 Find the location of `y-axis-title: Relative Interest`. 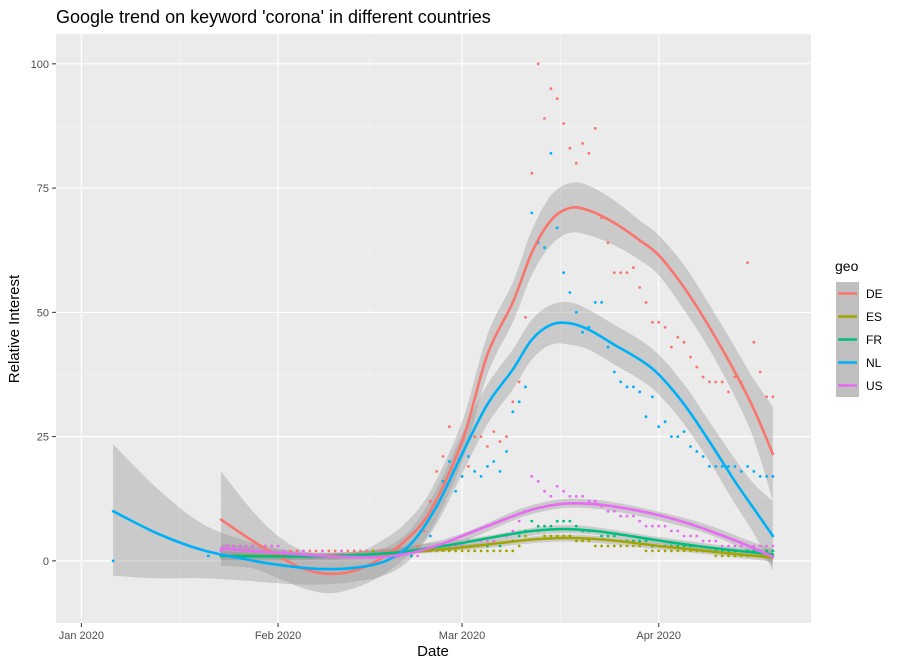

y-axis-title: Relative Interest is located at coordinates (14, 328).